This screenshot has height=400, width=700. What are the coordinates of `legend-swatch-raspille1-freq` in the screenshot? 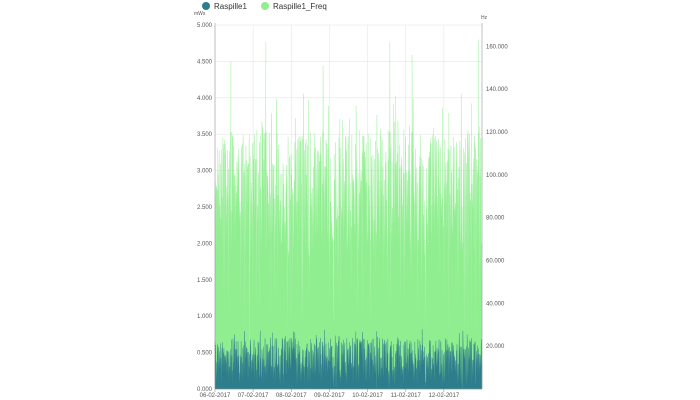 It's located at (265, 6).